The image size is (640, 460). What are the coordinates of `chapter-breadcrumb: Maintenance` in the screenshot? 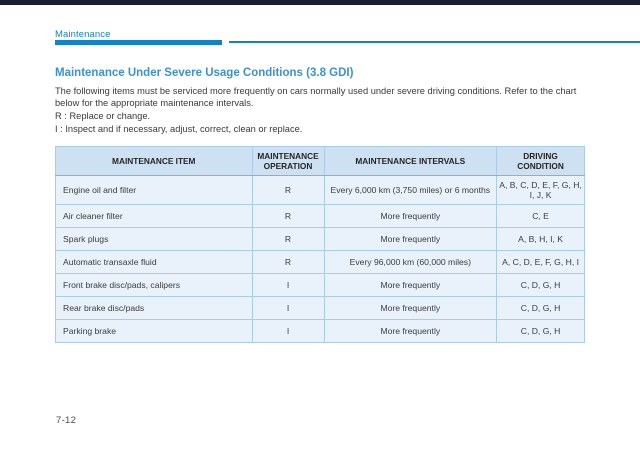 It's located at (83, 34).